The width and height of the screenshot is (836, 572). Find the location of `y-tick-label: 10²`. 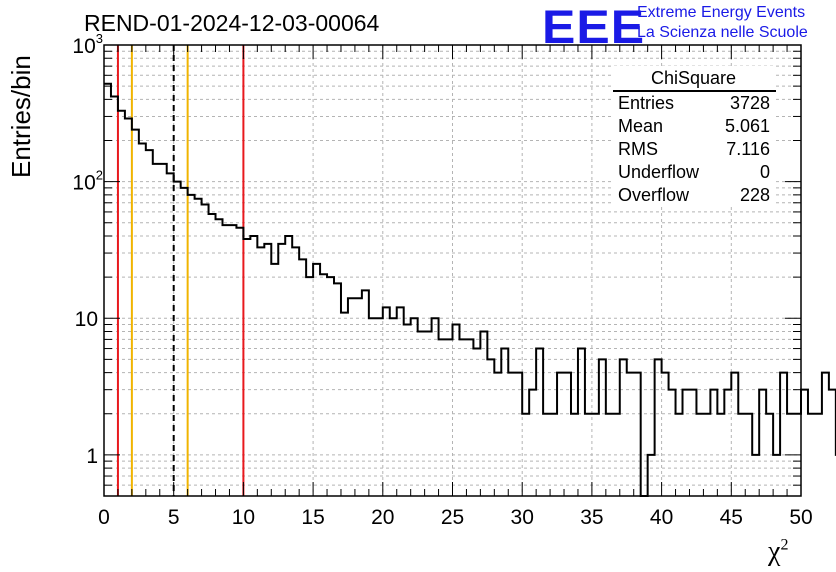

y-tick-label: 10² is located at coordinates (87, 181).